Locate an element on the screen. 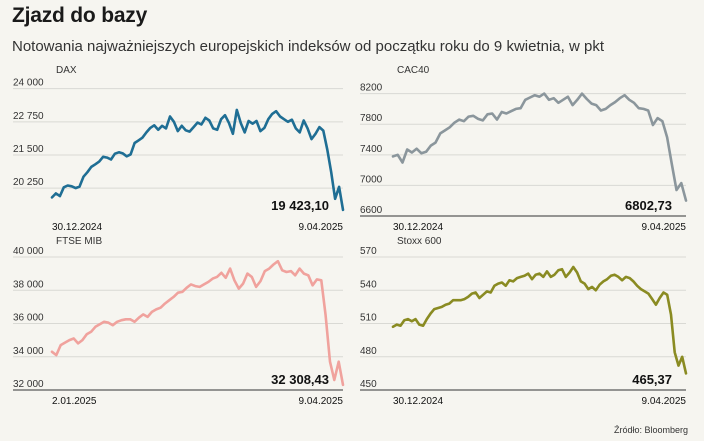 The width and height of the screenshot is (704, 441). y-tick-label-cac40: 7400 is located at coordinates (371, 149).